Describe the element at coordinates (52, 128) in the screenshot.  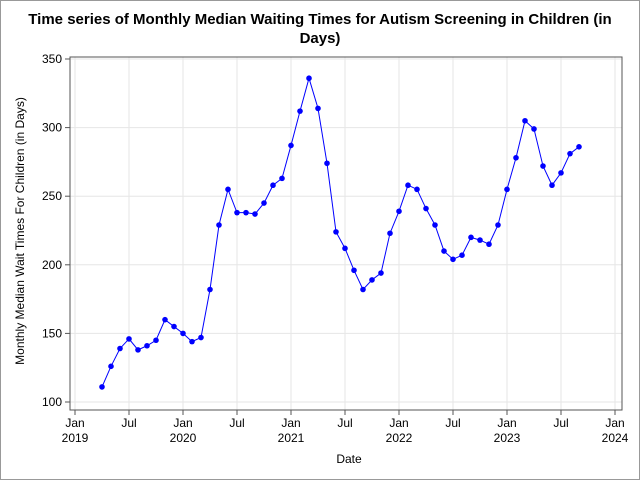
I see `y-tick-label: 300` at that location.